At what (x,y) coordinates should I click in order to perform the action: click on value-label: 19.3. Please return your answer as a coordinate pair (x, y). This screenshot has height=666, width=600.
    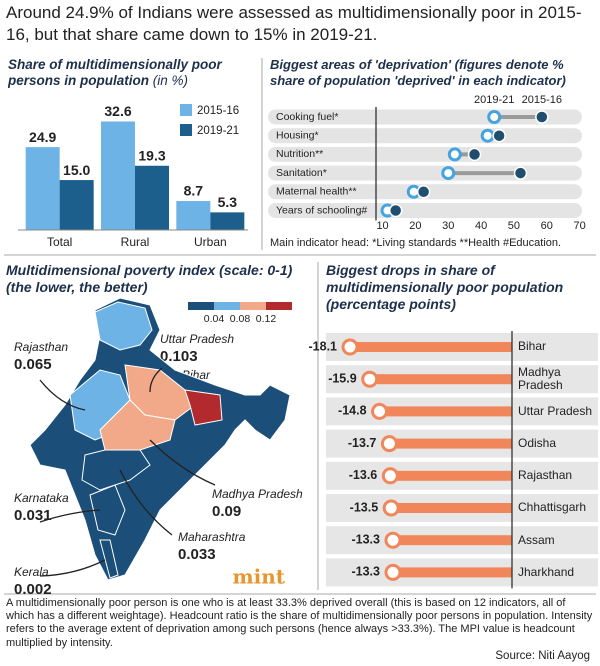
    Looking at the image, I should click on (151, 155).